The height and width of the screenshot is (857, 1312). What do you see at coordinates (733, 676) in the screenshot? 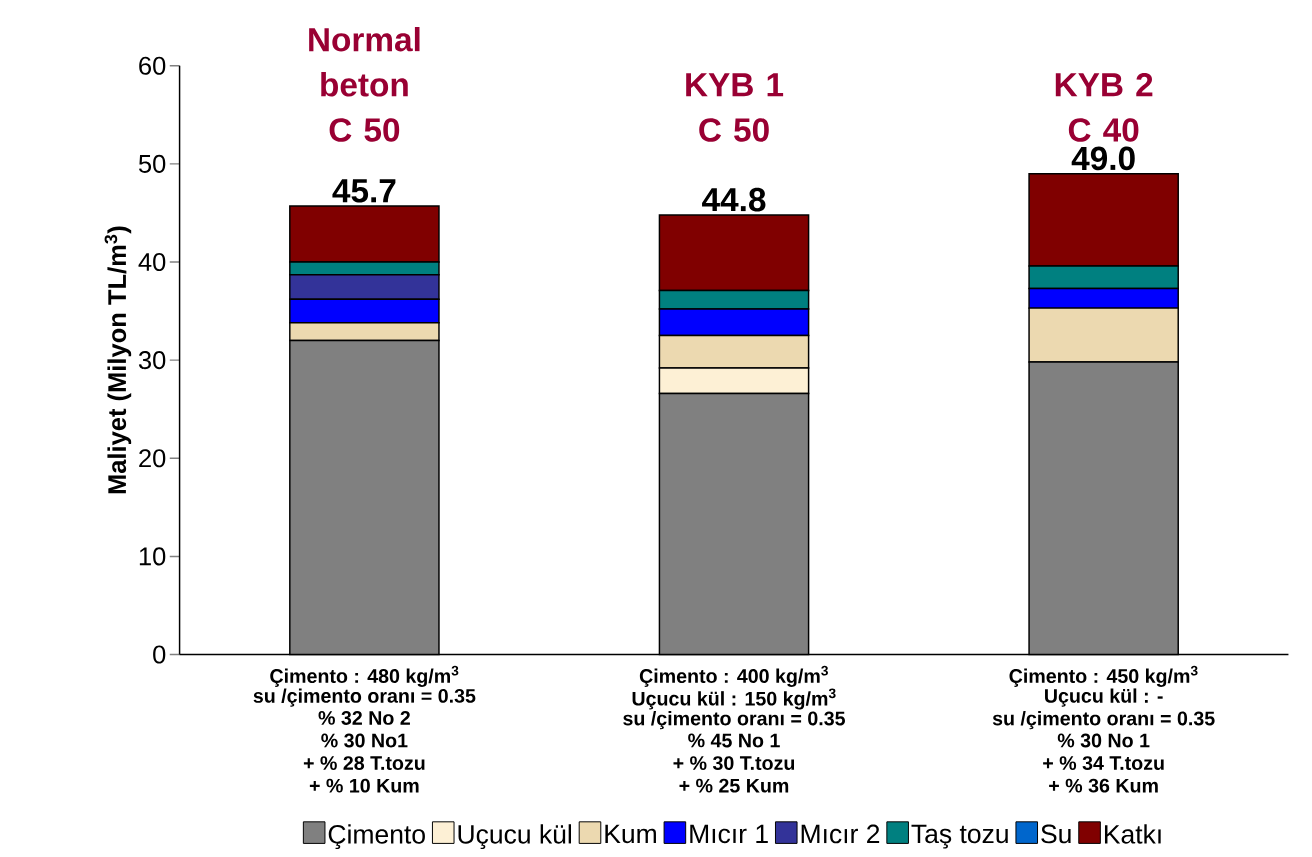
I see `text: Çimento : 400 kg/m$^{3}$` at bounding box center [733, 676].